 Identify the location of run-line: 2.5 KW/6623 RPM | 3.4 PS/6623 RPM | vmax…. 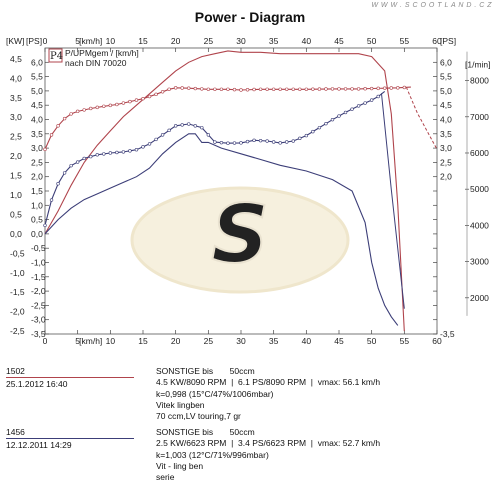
(268, 443).